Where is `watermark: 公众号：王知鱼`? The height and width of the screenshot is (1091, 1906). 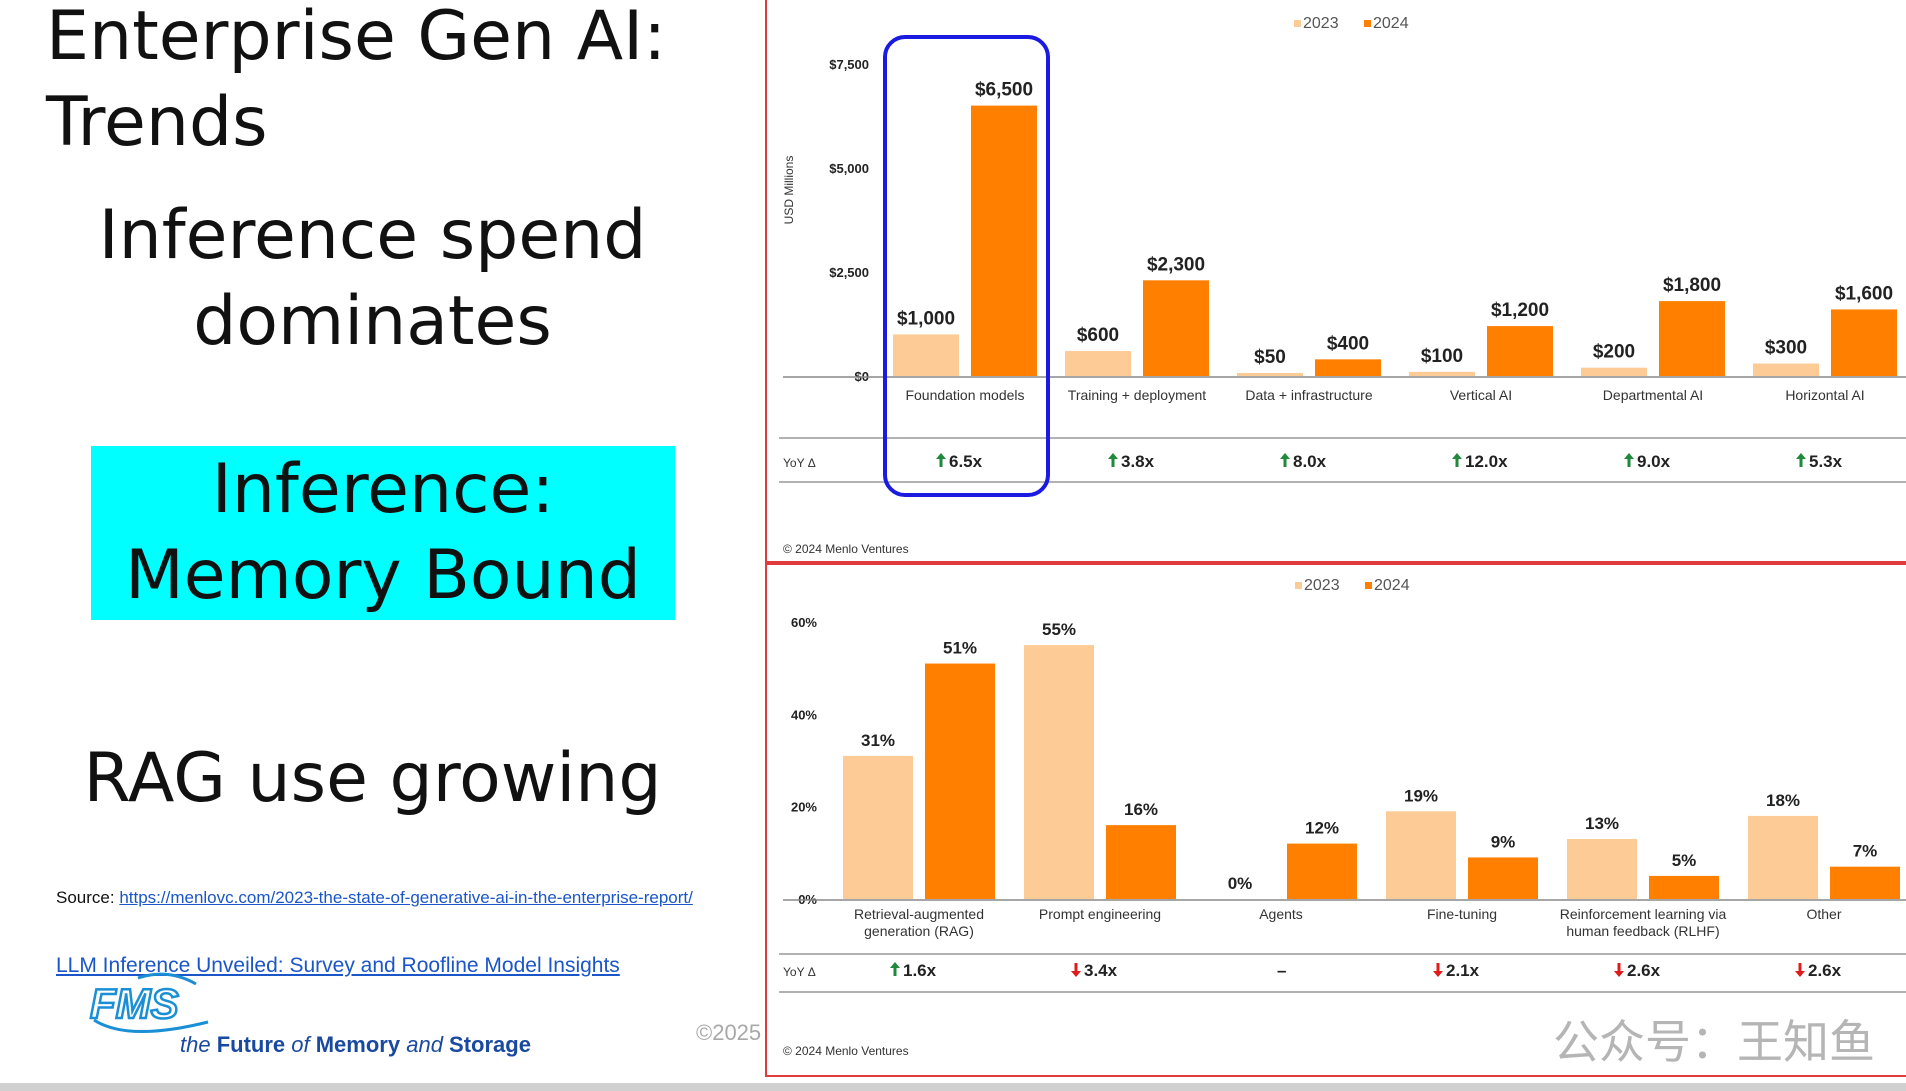
watermark: 公众号：王知鱼 is located at coordinates (1714, 1042).